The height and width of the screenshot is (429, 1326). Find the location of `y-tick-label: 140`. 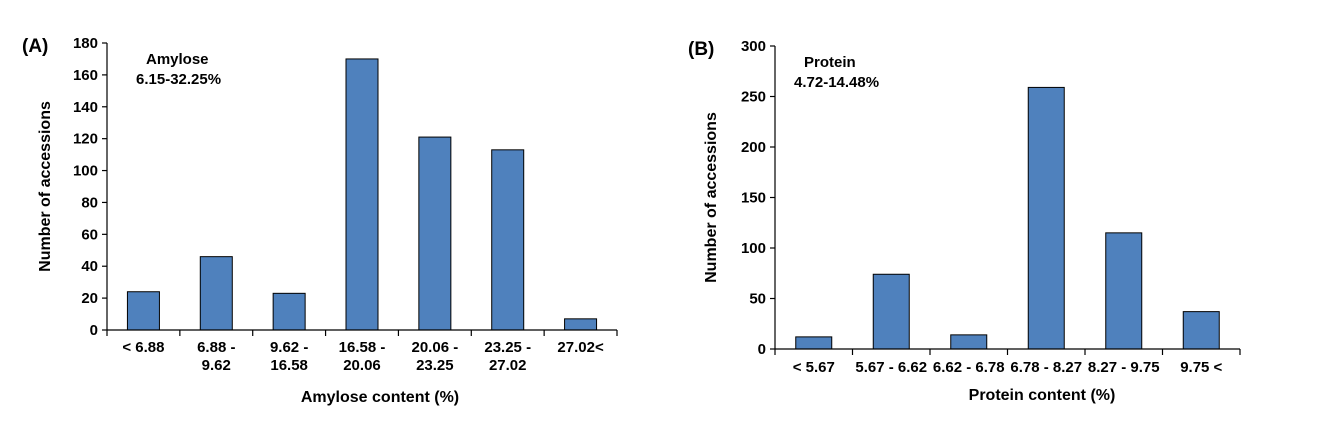

y-tick-label: 140 is located at coordinates (85, 107).